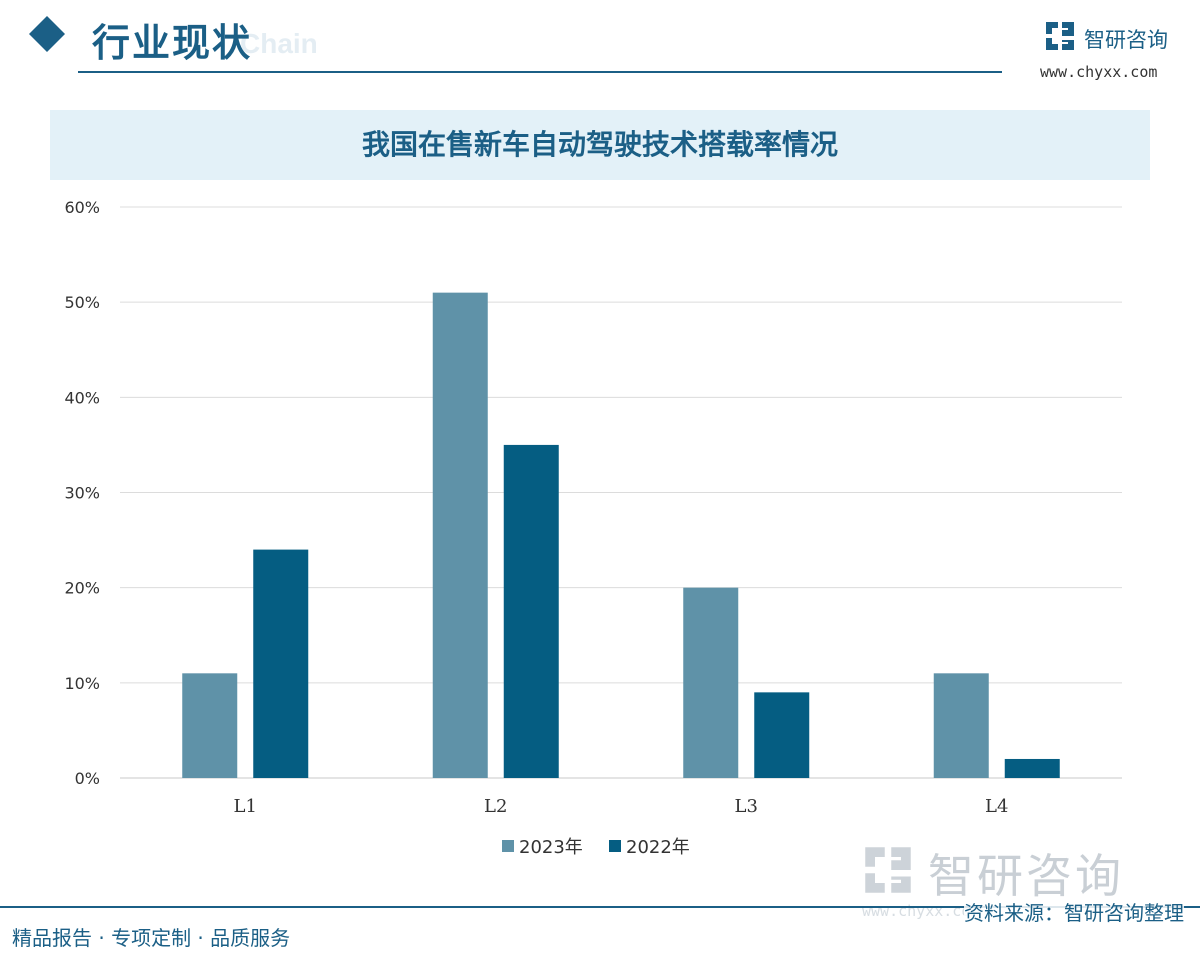  I want to click on brand-watermark: 智研咨询, so click(1017, 871).